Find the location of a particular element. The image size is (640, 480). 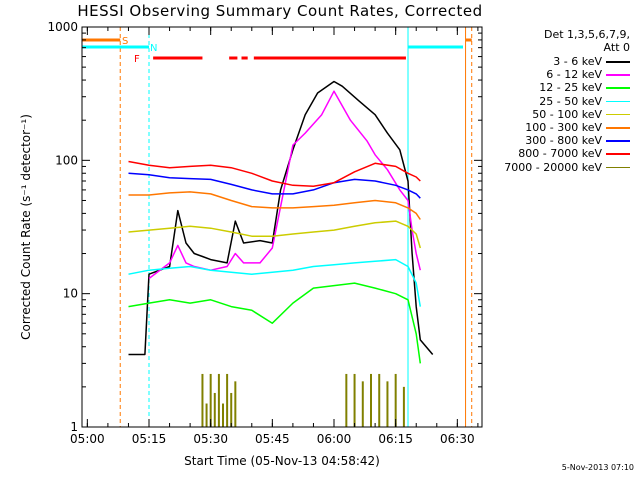

legend-label-1: 6 - 12 keV is located at coordinates (574, 75).